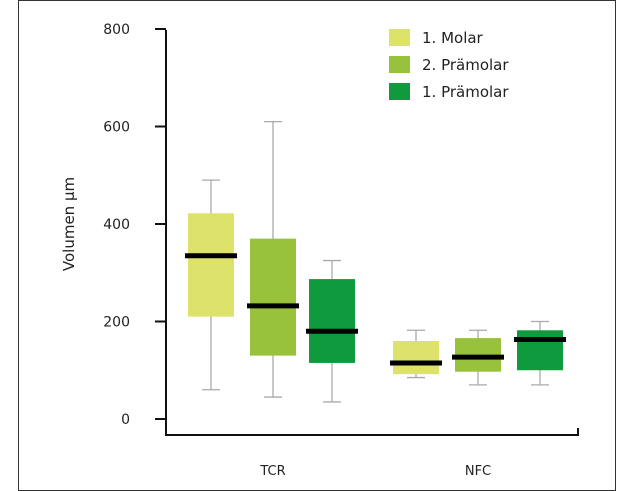 This screenshot has width=634, height=491. I want to click on legend-label: 2. Prämolar, so click(465, 65).